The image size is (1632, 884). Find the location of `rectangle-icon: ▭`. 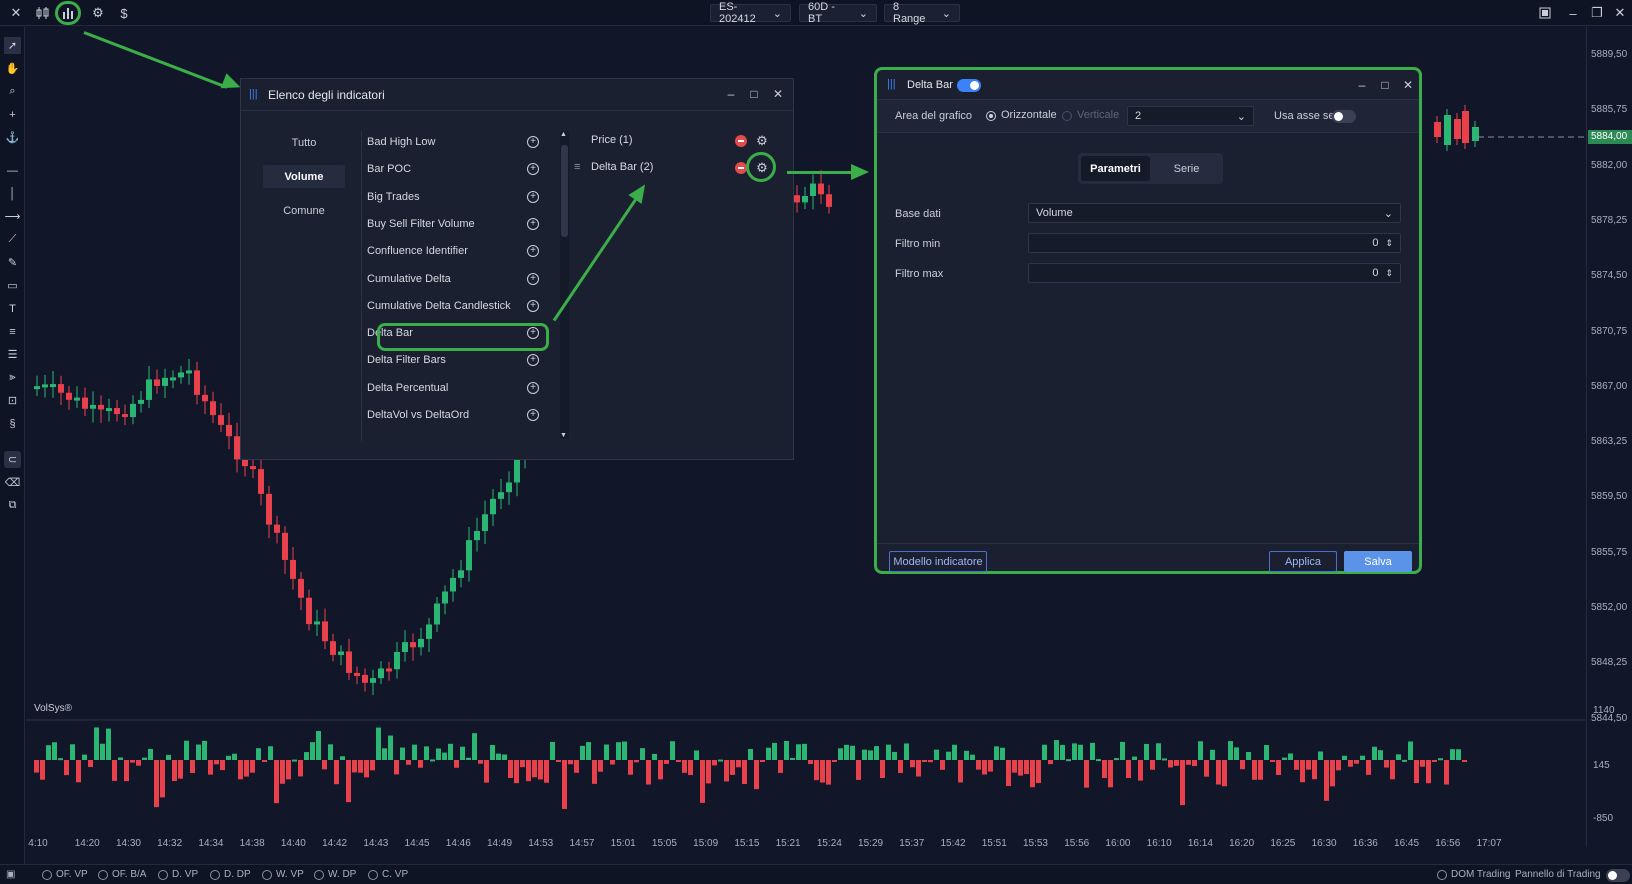

rectangle-icon: ▭ is located at coordinates (12, 286).